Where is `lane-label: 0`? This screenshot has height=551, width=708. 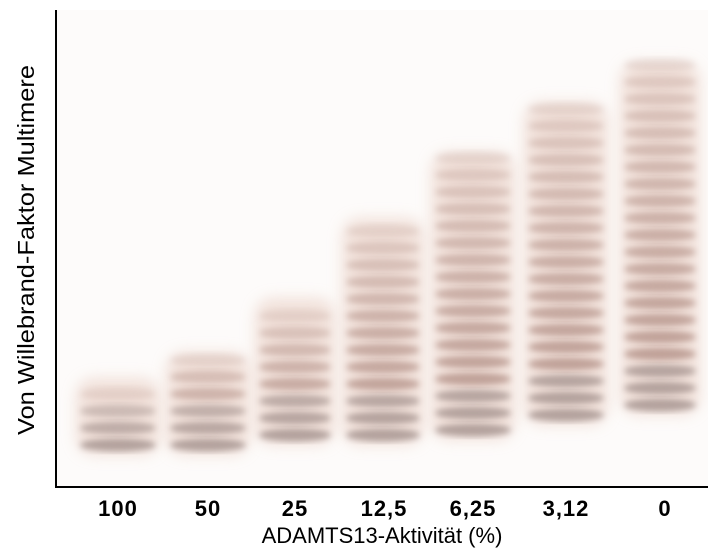
lane-label: 0 is located at coordinates (664, 508).